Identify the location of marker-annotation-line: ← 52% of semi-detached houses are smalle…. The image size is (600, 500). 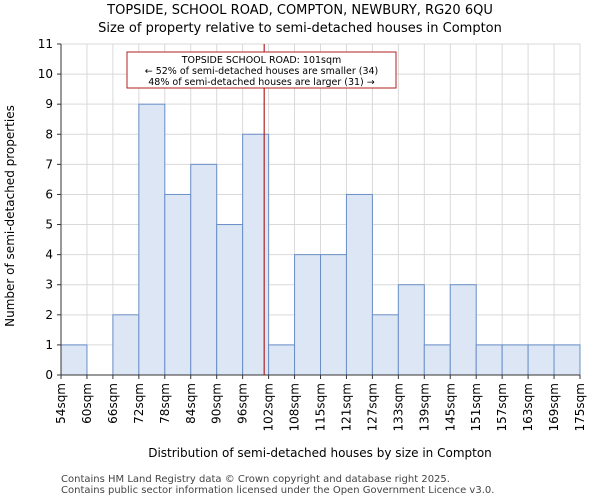
(262, 71).